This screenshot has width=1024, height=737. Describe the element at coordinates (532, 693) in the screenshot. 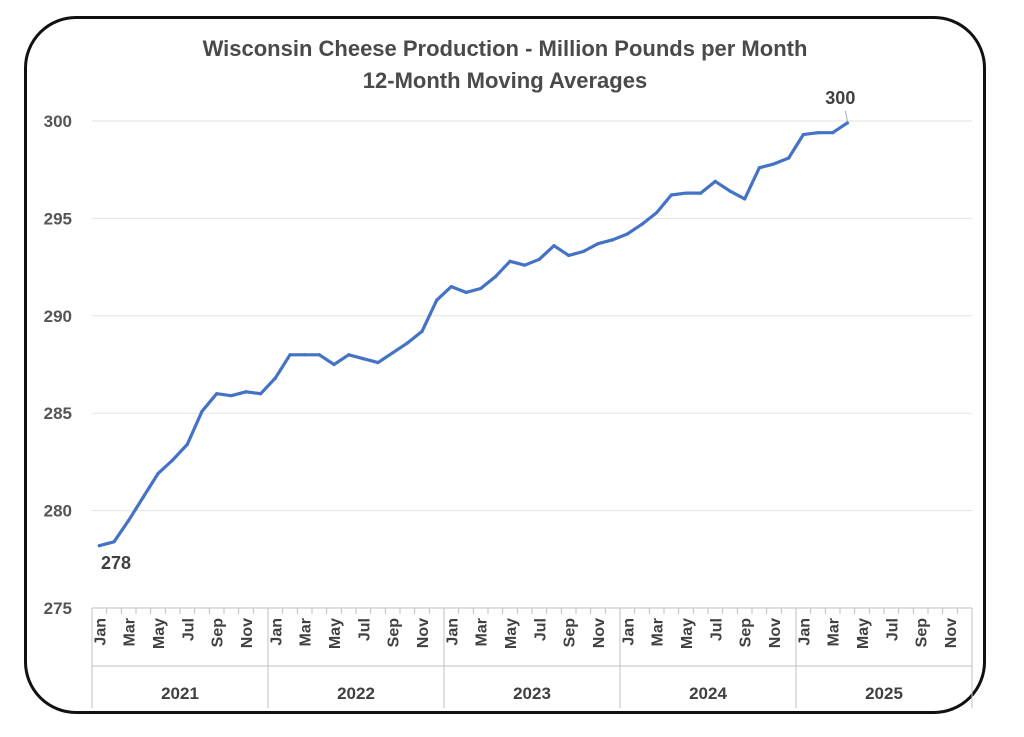

I see `year-label: 2023` at that location.